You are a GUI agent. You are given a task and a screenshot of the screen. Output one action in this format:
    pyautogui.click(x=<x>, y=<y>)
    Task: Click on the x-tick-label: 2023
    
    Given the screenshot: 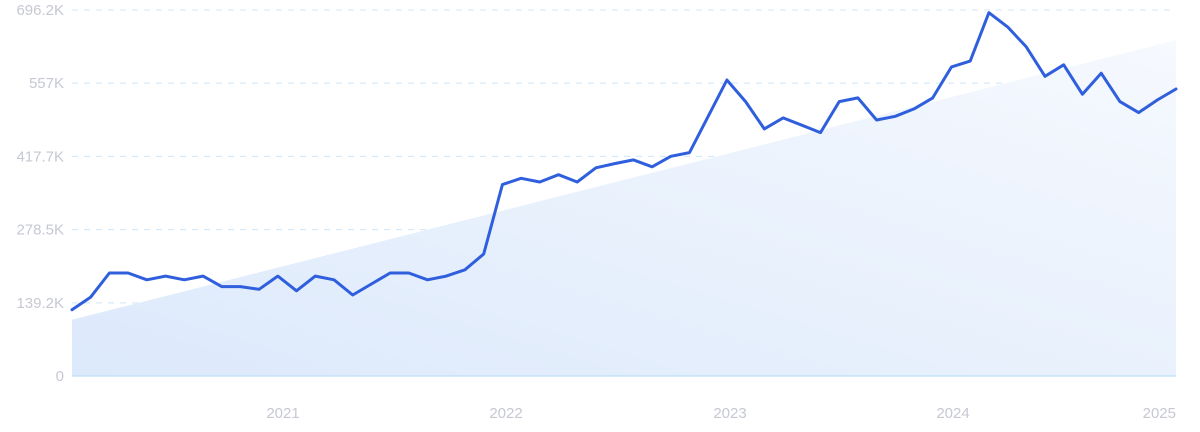 What is the action you would take?
    pyautogui.click(x=729, y=413)
    